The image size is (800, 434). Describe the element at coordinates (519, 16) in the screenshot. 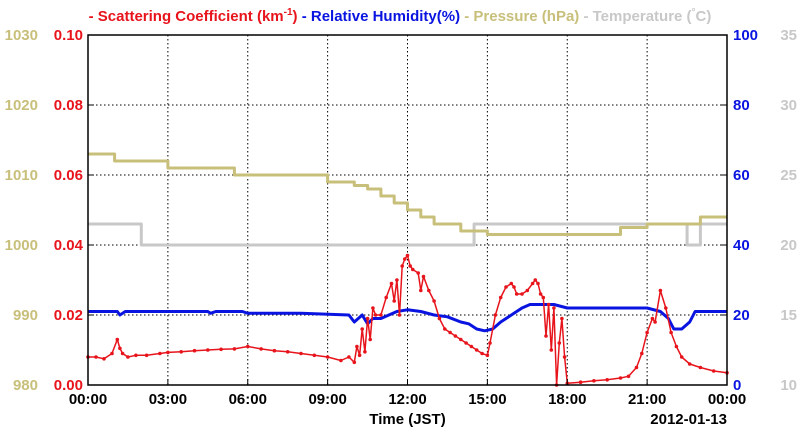

I see `legend-entry: - Pressure (hPa)` at that location.